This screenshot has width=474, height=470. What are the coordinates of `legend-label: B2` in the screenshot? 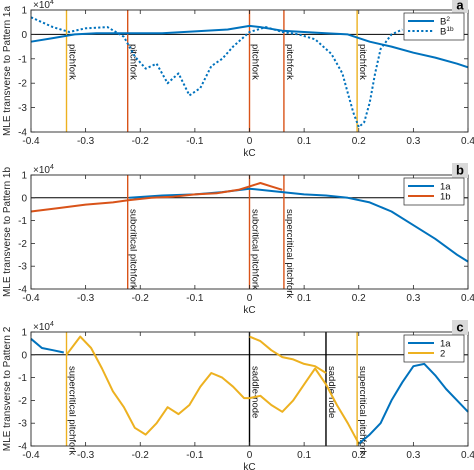 It's located at (445, 22).